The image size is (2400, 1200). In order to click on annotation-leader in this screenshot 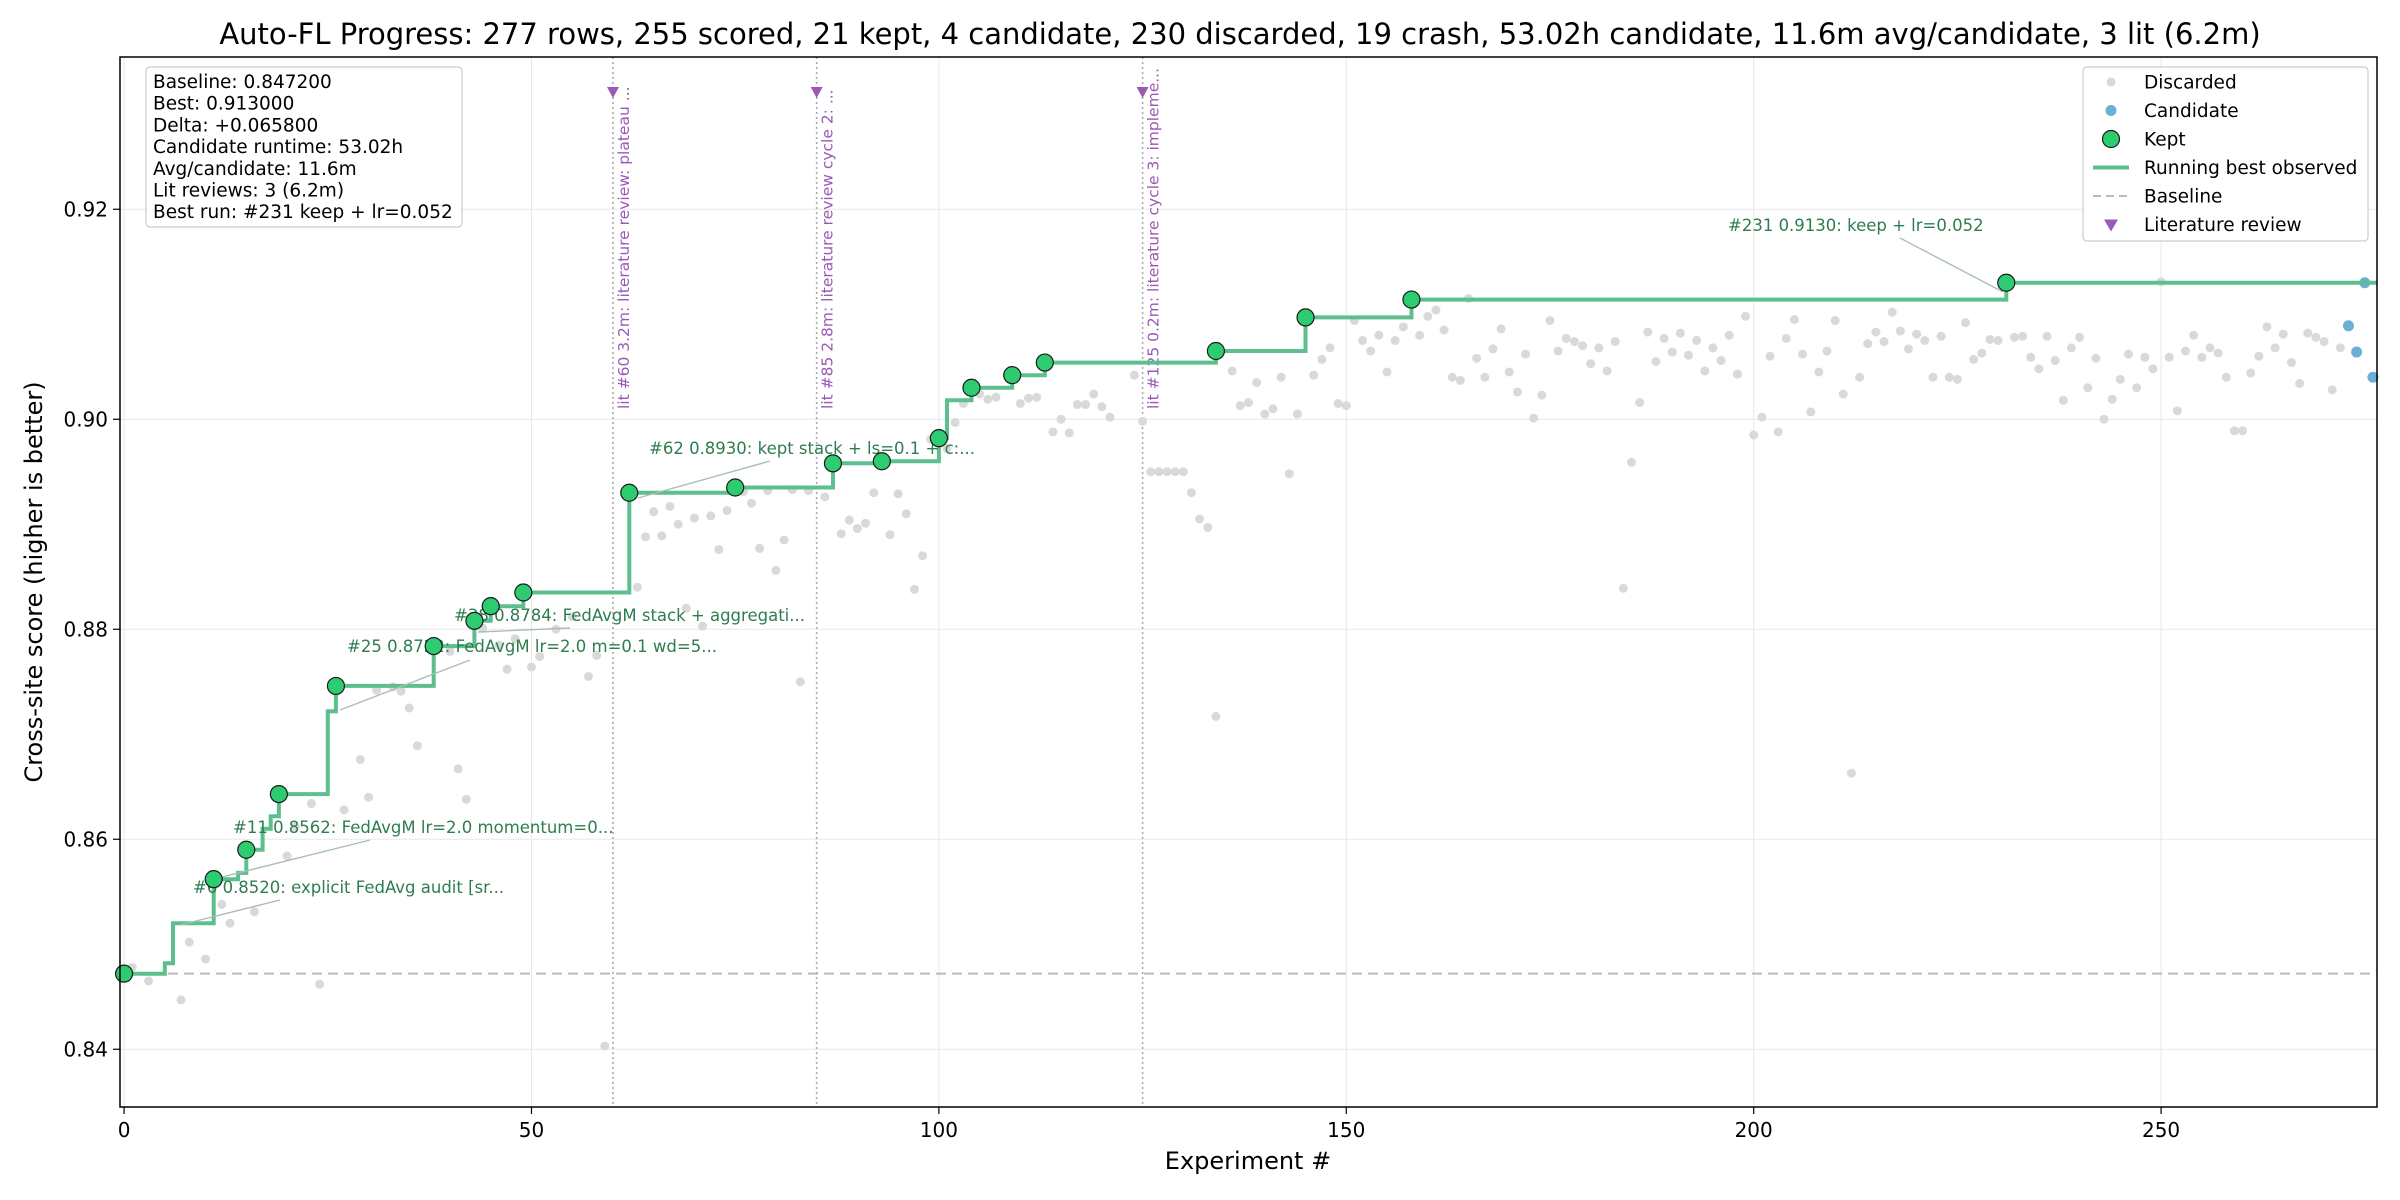, I will do `click(405, 685)`.